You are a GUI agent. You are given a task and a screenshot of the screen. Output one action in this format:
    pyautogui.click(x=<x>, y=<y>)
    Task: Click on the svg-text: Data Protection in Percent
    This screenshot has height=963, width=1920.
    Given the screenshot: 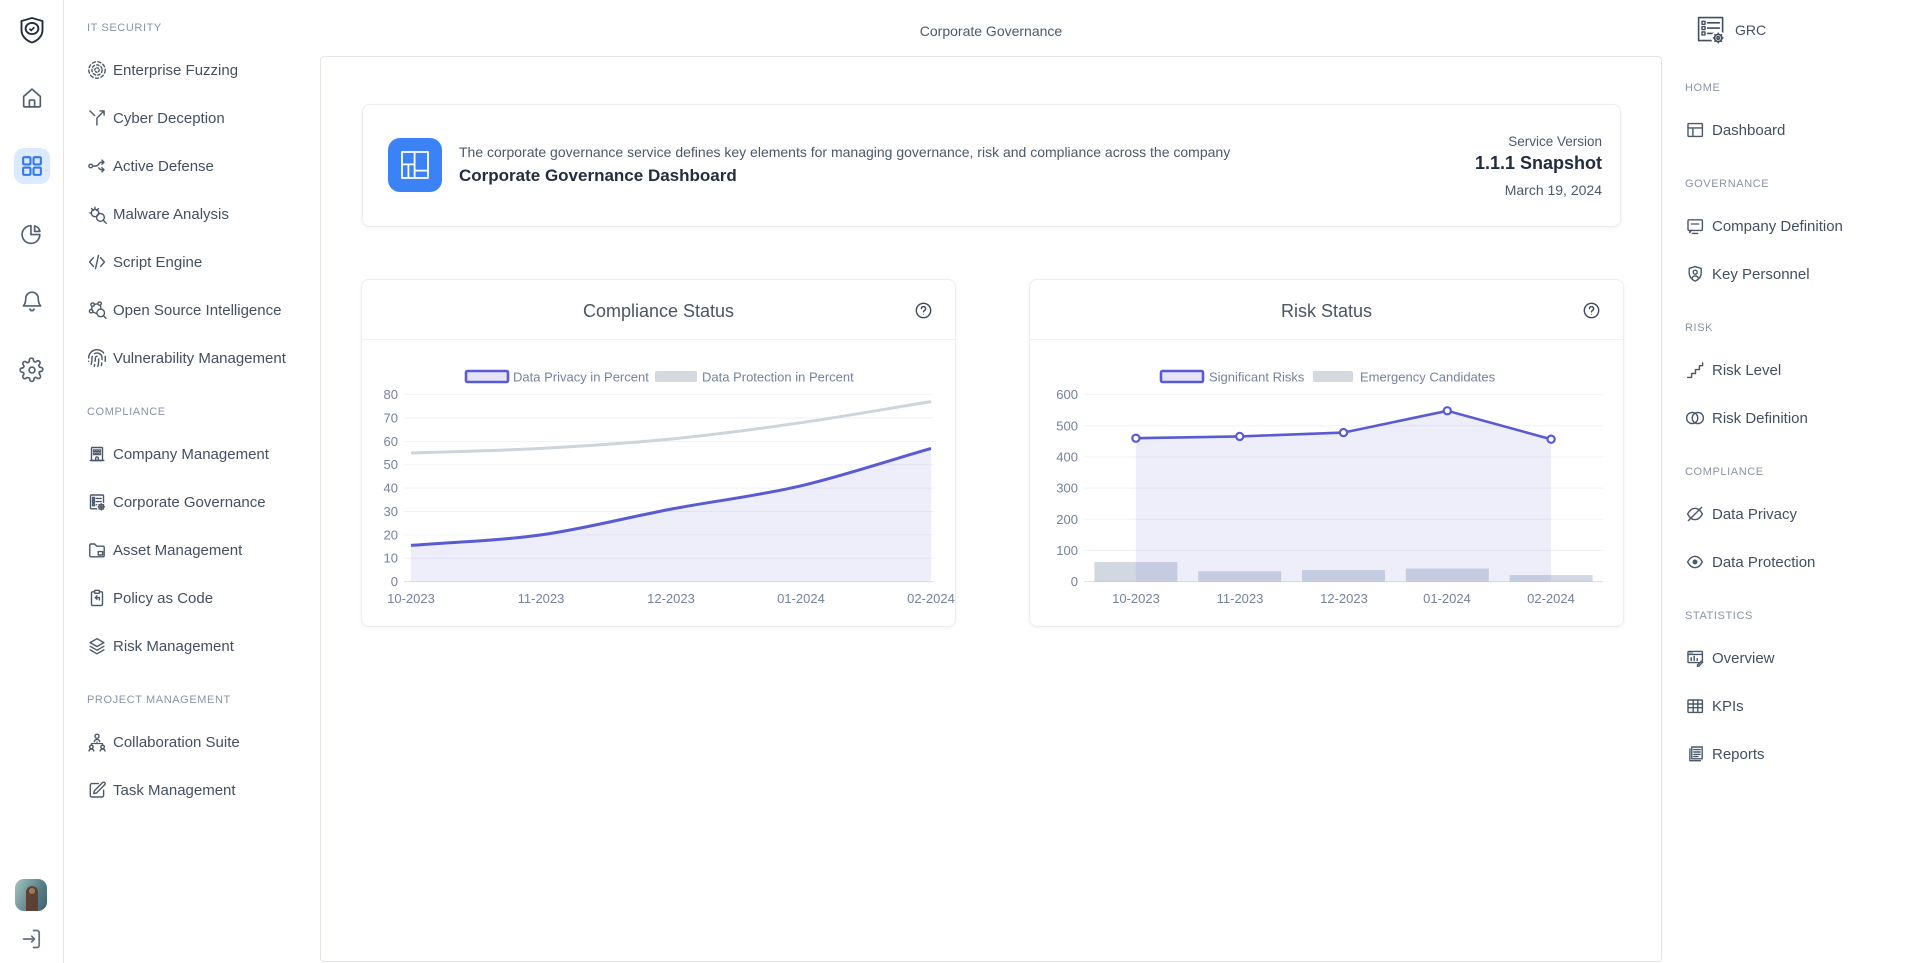 What is the action you would take?
    pyautogui.click(x=778, y=377)
    